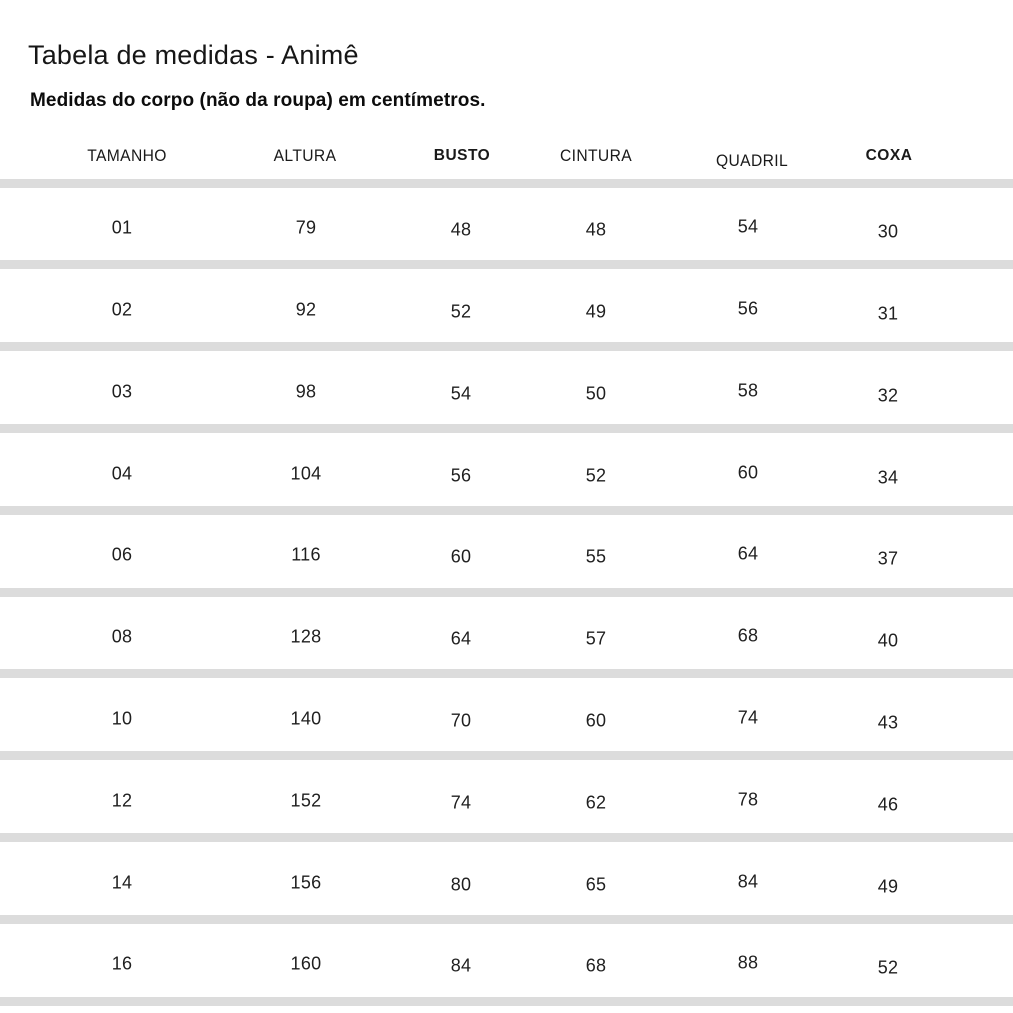 The width and height of the screenshot is (1013, 1013). I want to click on cell-altura: 152, so click(306, 800).